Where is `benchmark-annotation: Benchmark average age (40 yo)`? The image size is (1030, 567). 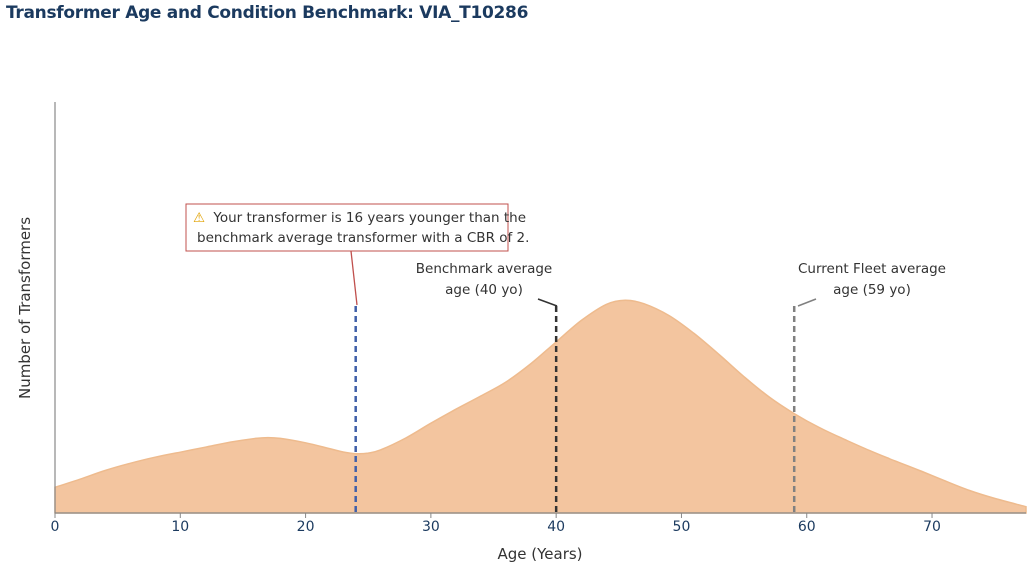 benchmark-annotation: Benchmark average age (40 yo) is located at coordinates (487, 284).